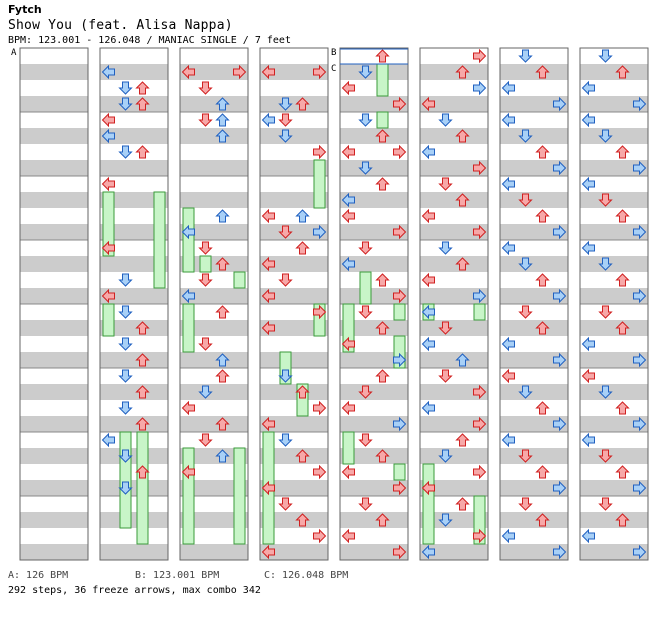 The image size is (672, 620). Describe the element at coordinates (14, 53) in the screenshot. I see `bpm-marker-a: A` at that location.